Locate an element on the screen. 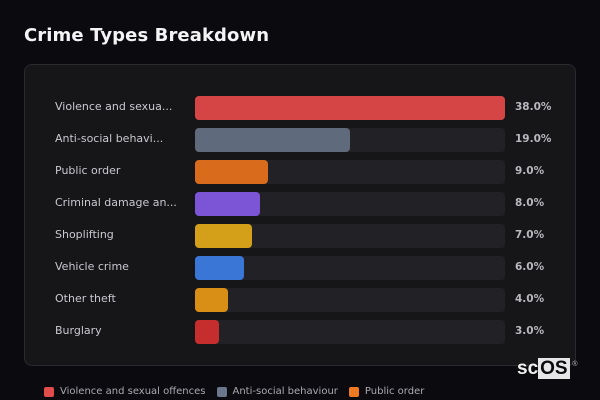  bar-label: Other theft is located at coordinates (85, 298).